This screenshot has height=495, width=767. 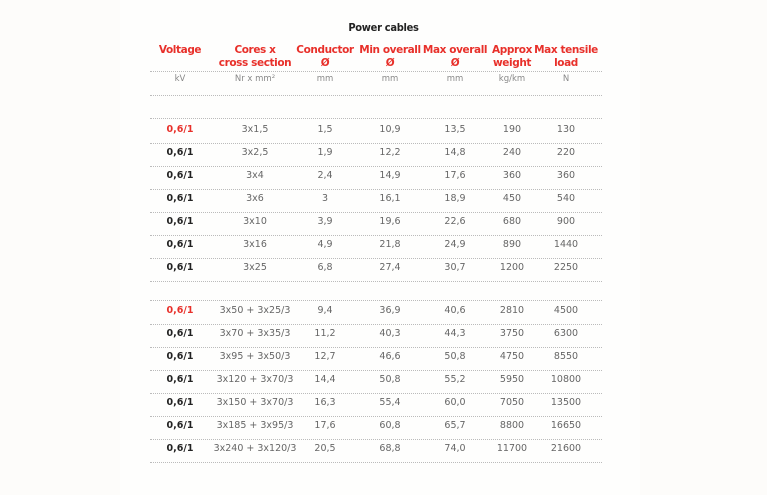 What do you see at coordinates (566, 379) in the screenshot?
I see `table-cell: 10800` at bounding box center [566, 379].